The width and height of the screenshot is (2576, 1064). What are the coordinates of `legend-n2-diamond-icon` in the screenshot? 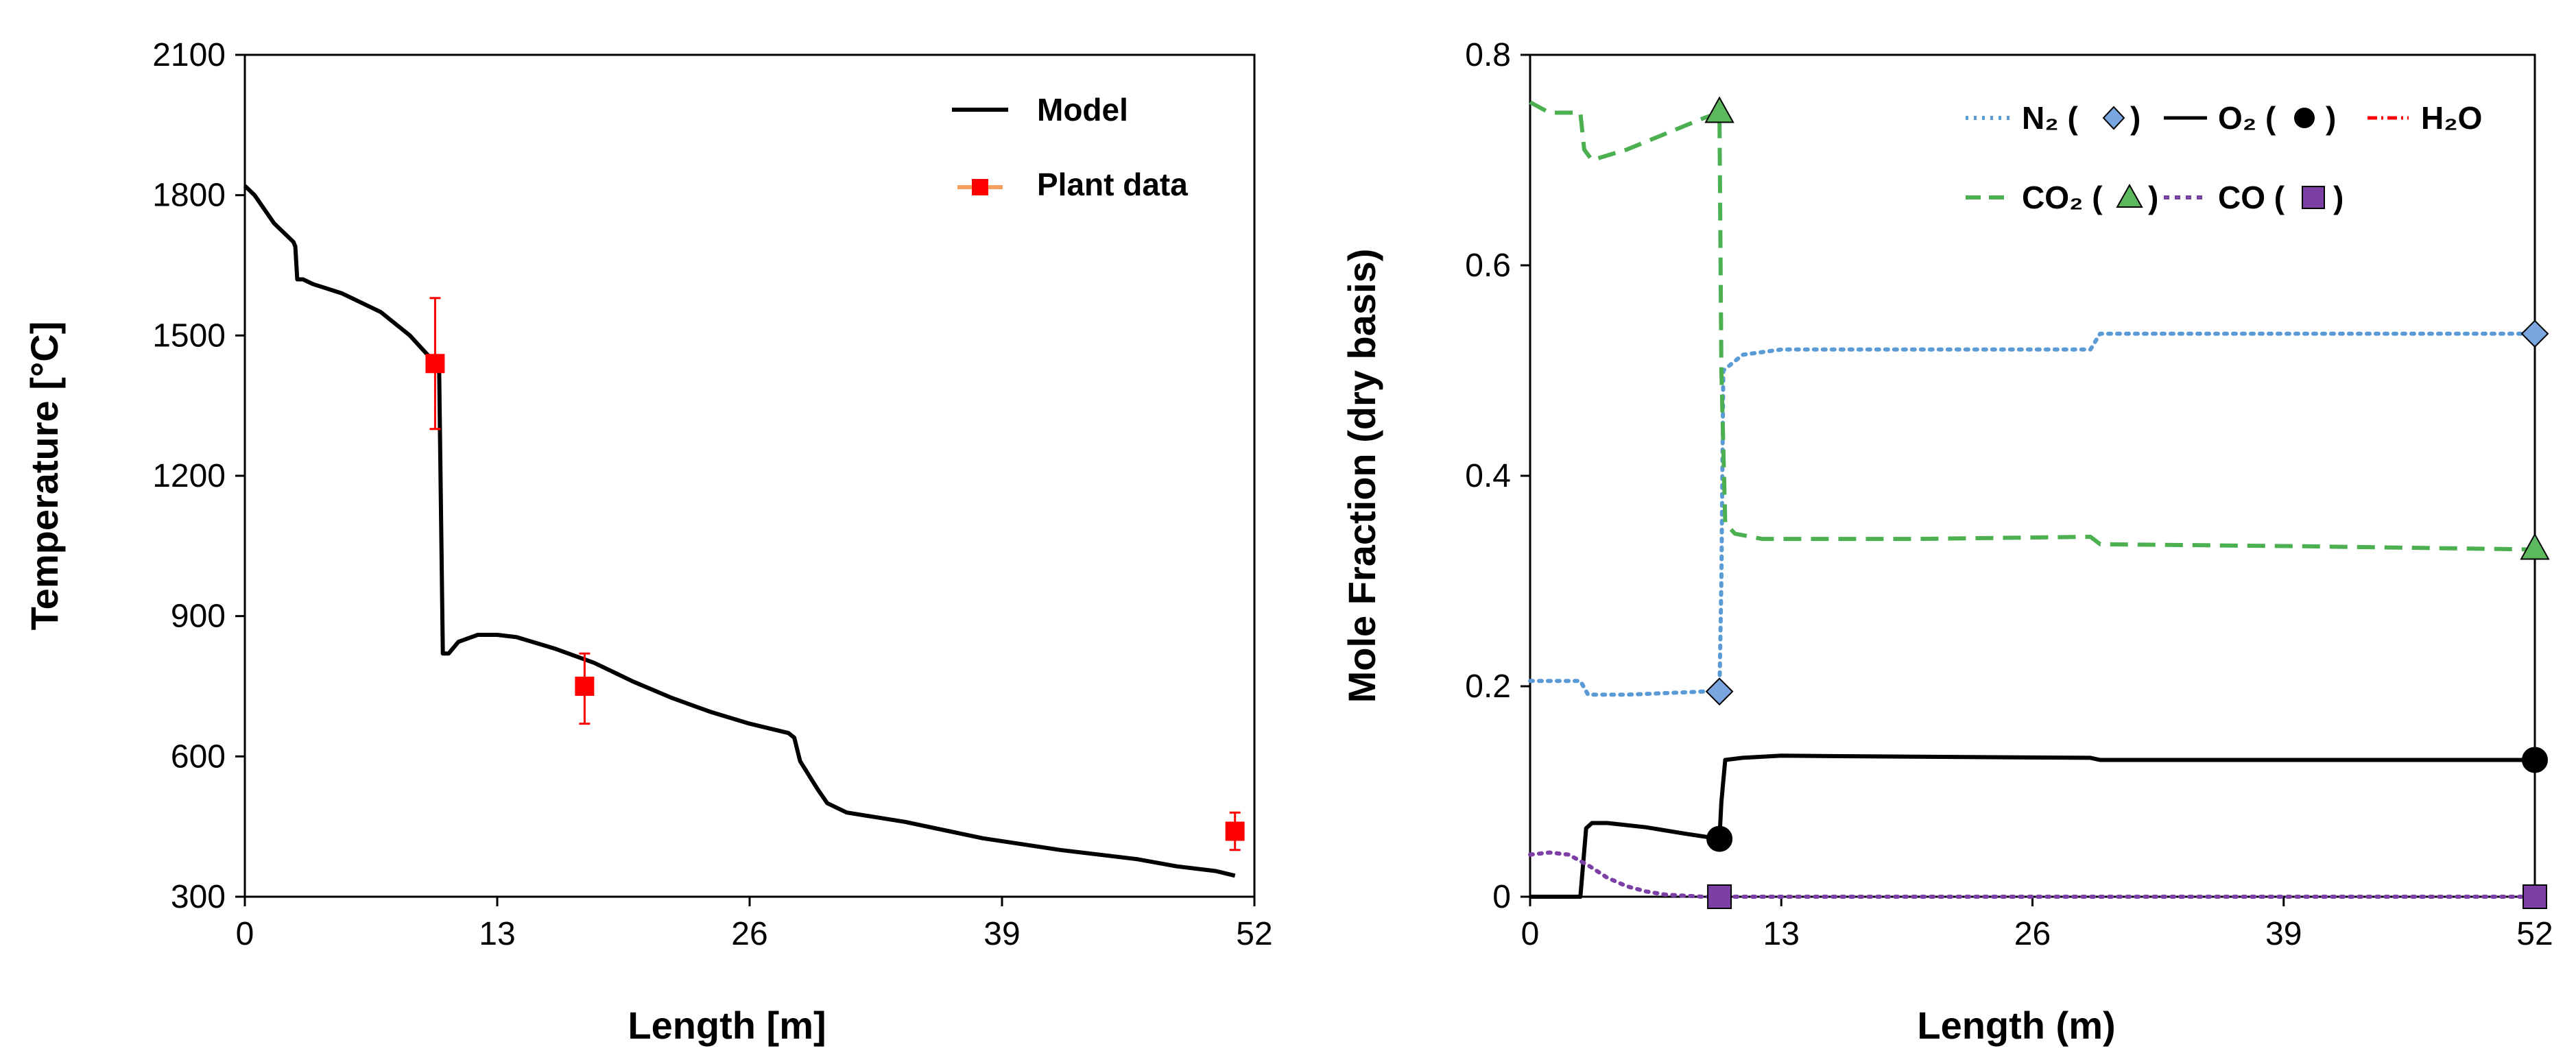 It's located at (2113, 118).